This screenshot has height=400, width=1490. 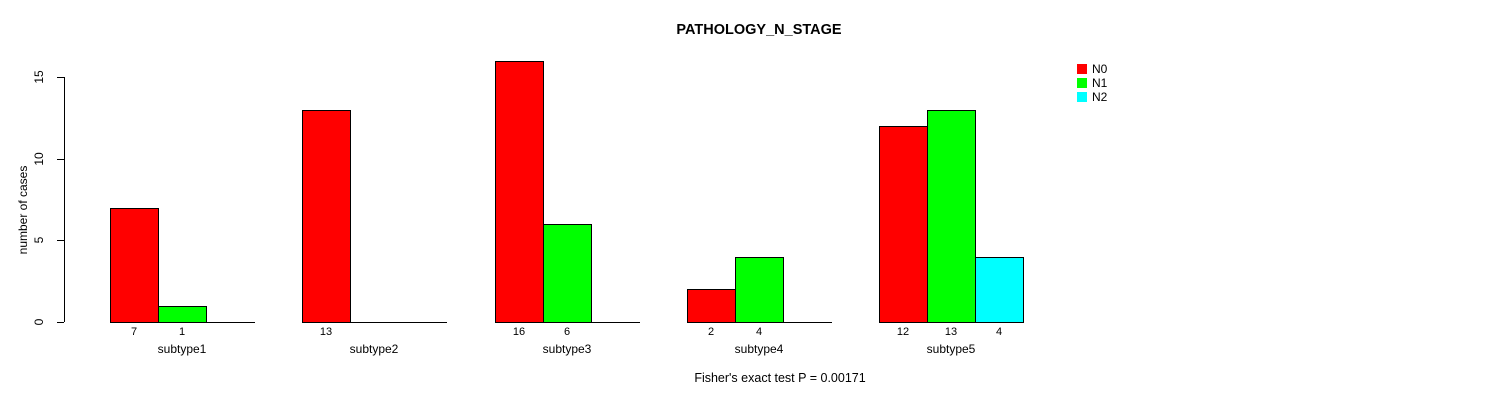 I want to click on category-label: subtype5, so click(x=951, y=349).